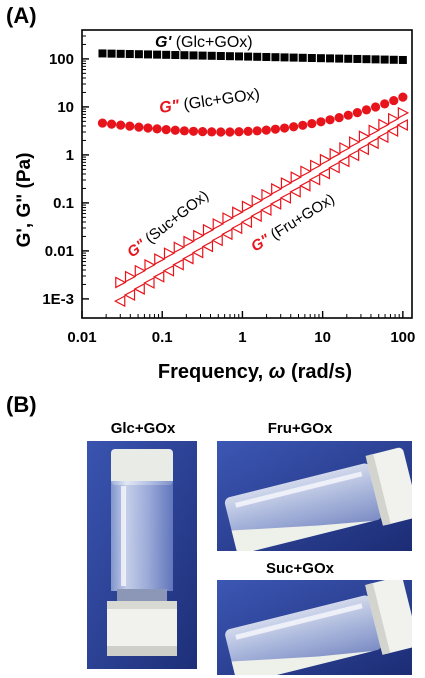 This screenshot has height=678, width=425. What do you see at coordinates (70, 155) in the screenshot?
I see `y-tick-label: 1` at bounding box center [70, 155].